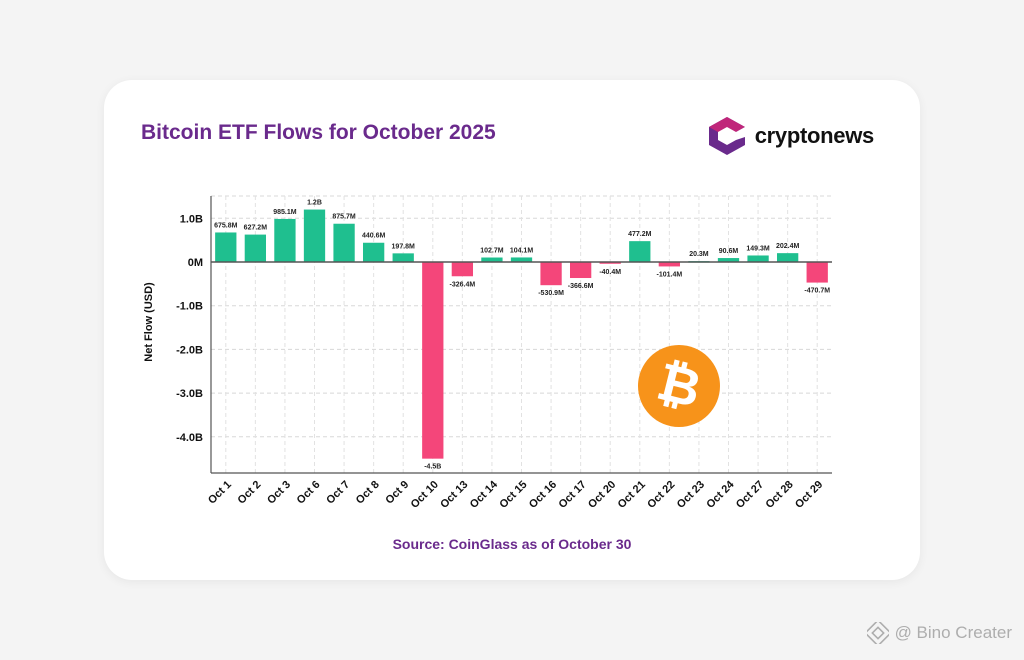  What do you see at coordinates (513, 495) in the screenshot?
I see `x-tick-label: Oct 15` at bounding box center [513, 495].